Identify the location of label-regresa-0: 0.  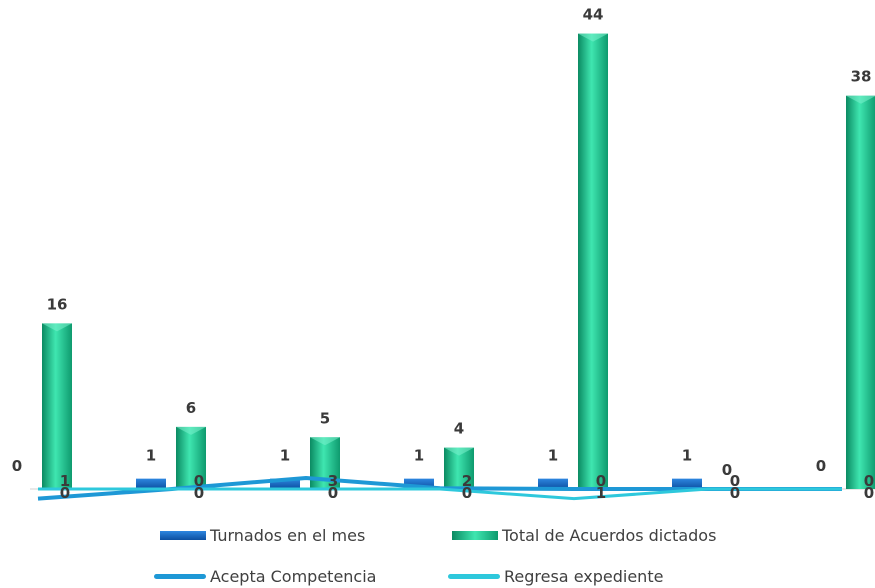
(65, 493).